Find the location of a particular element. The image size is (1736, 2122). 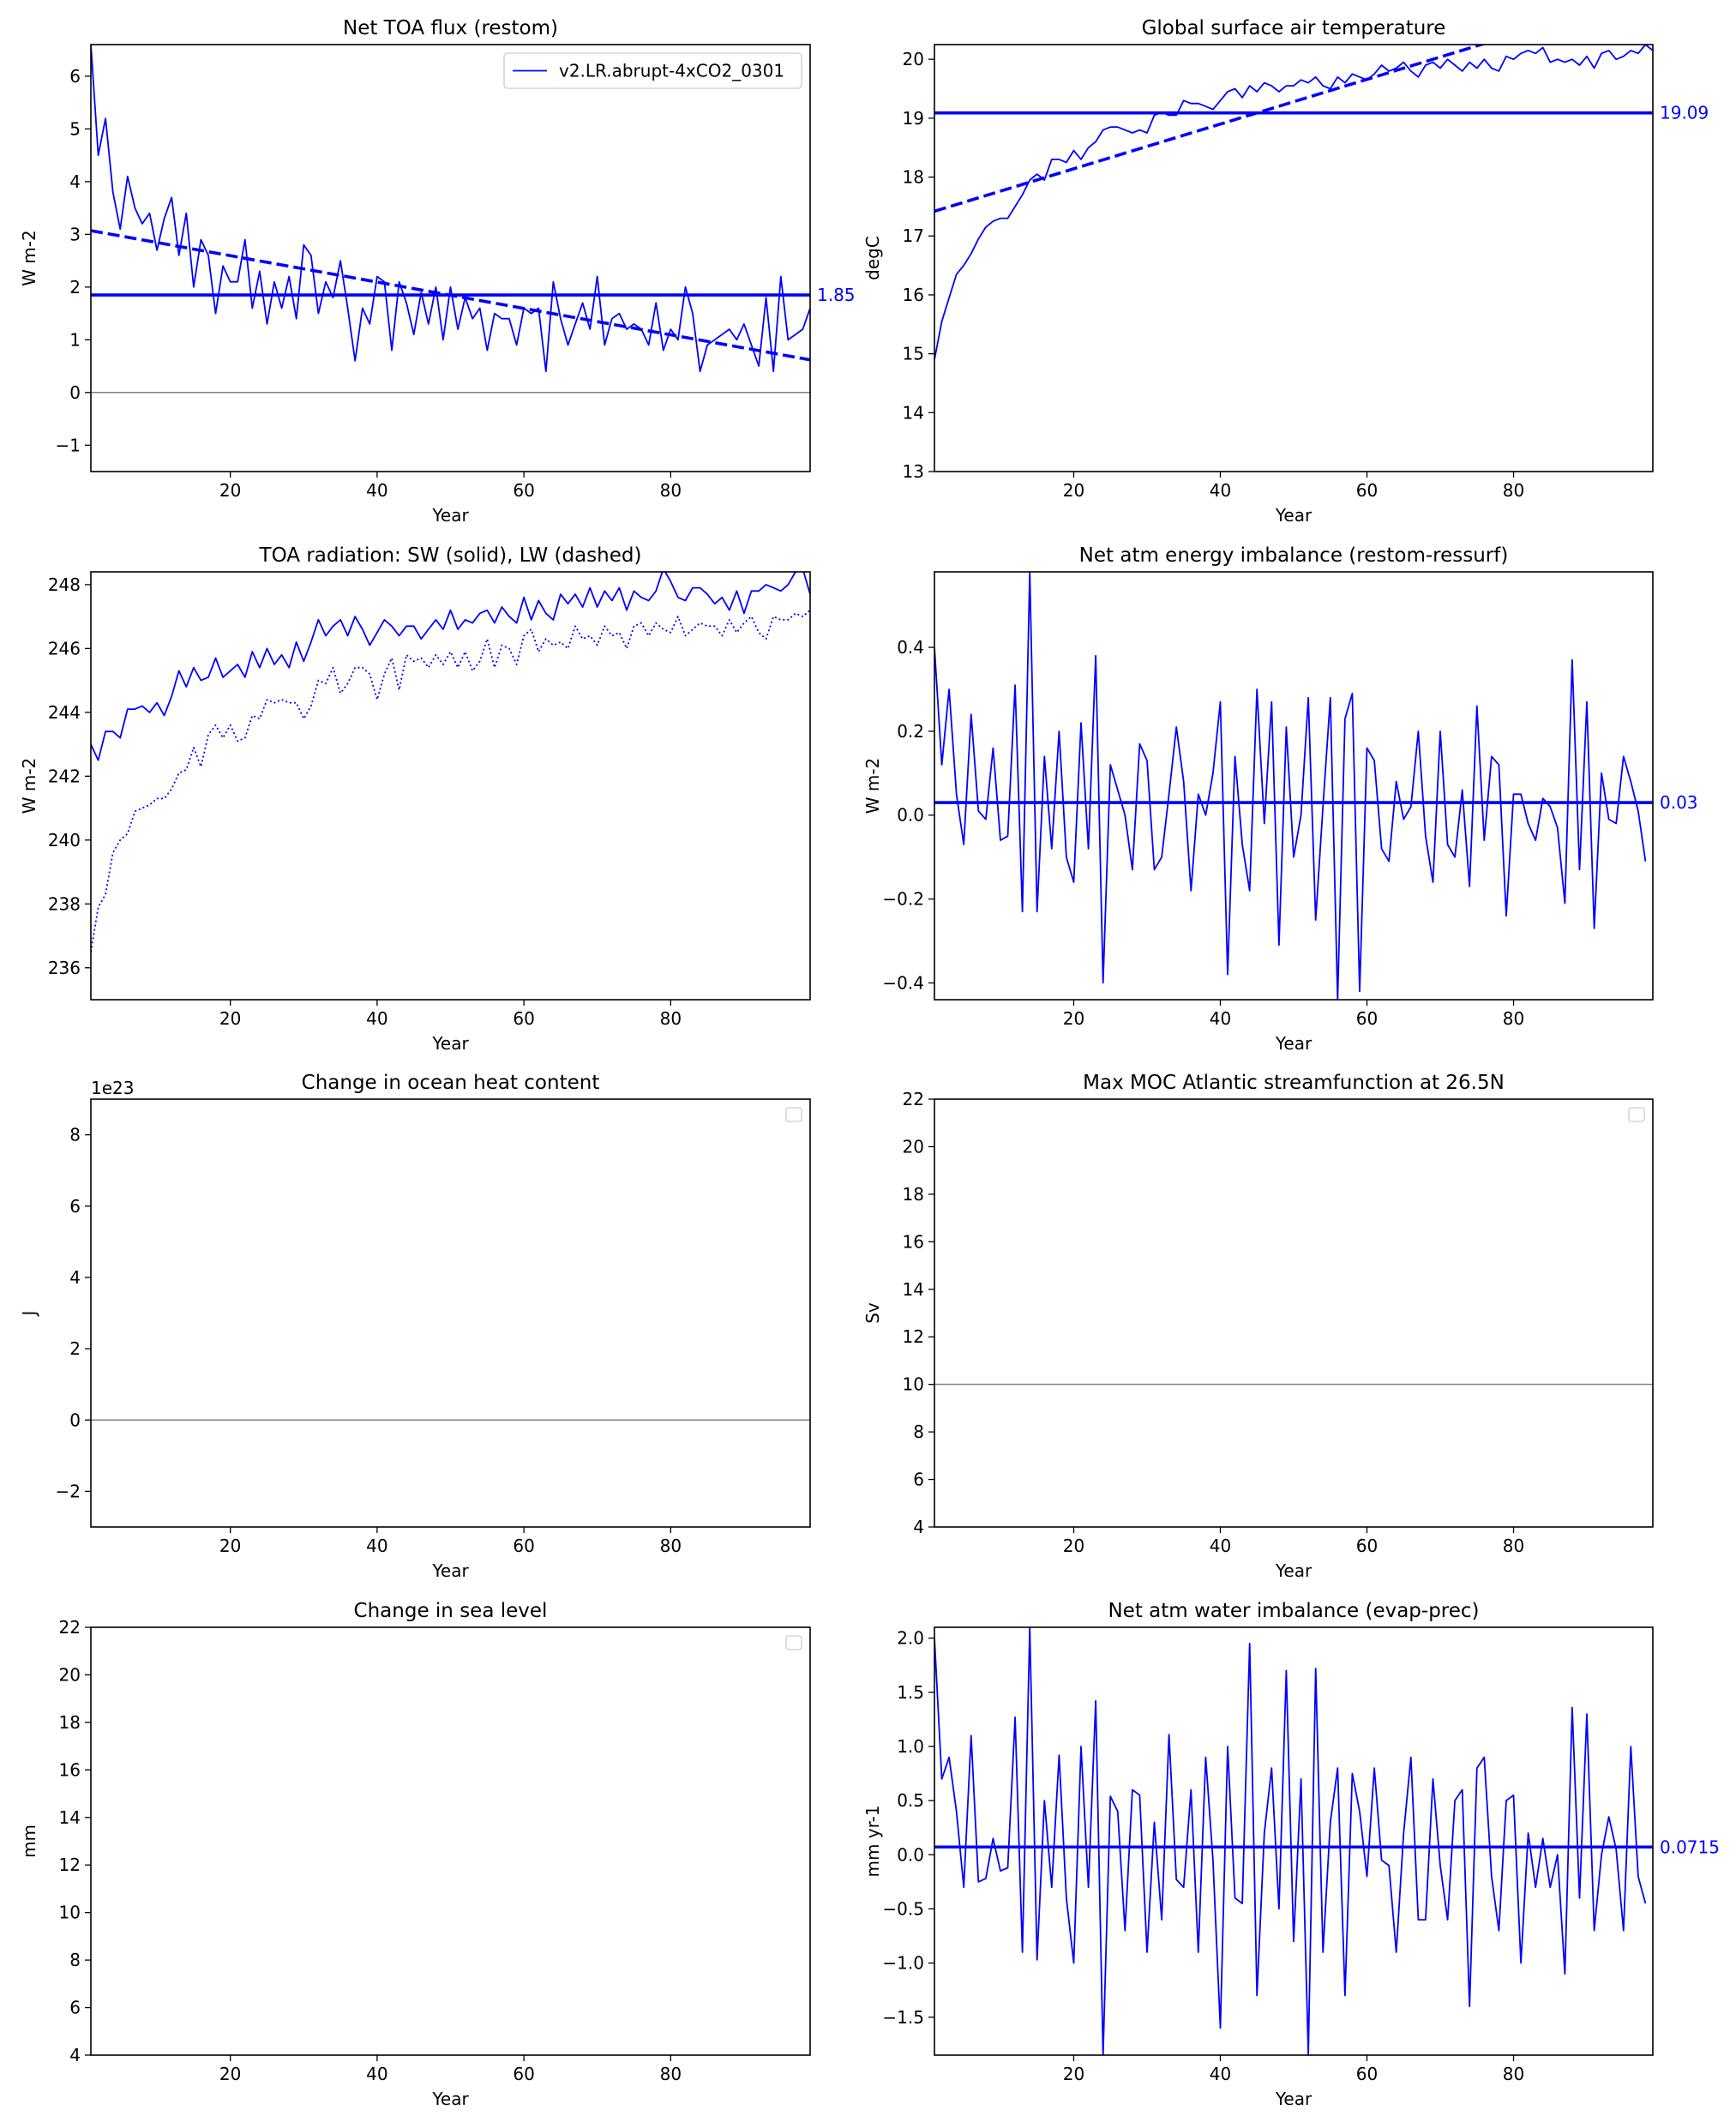

y-tick-label: 2.0 is located at coordinates (910, 1638).